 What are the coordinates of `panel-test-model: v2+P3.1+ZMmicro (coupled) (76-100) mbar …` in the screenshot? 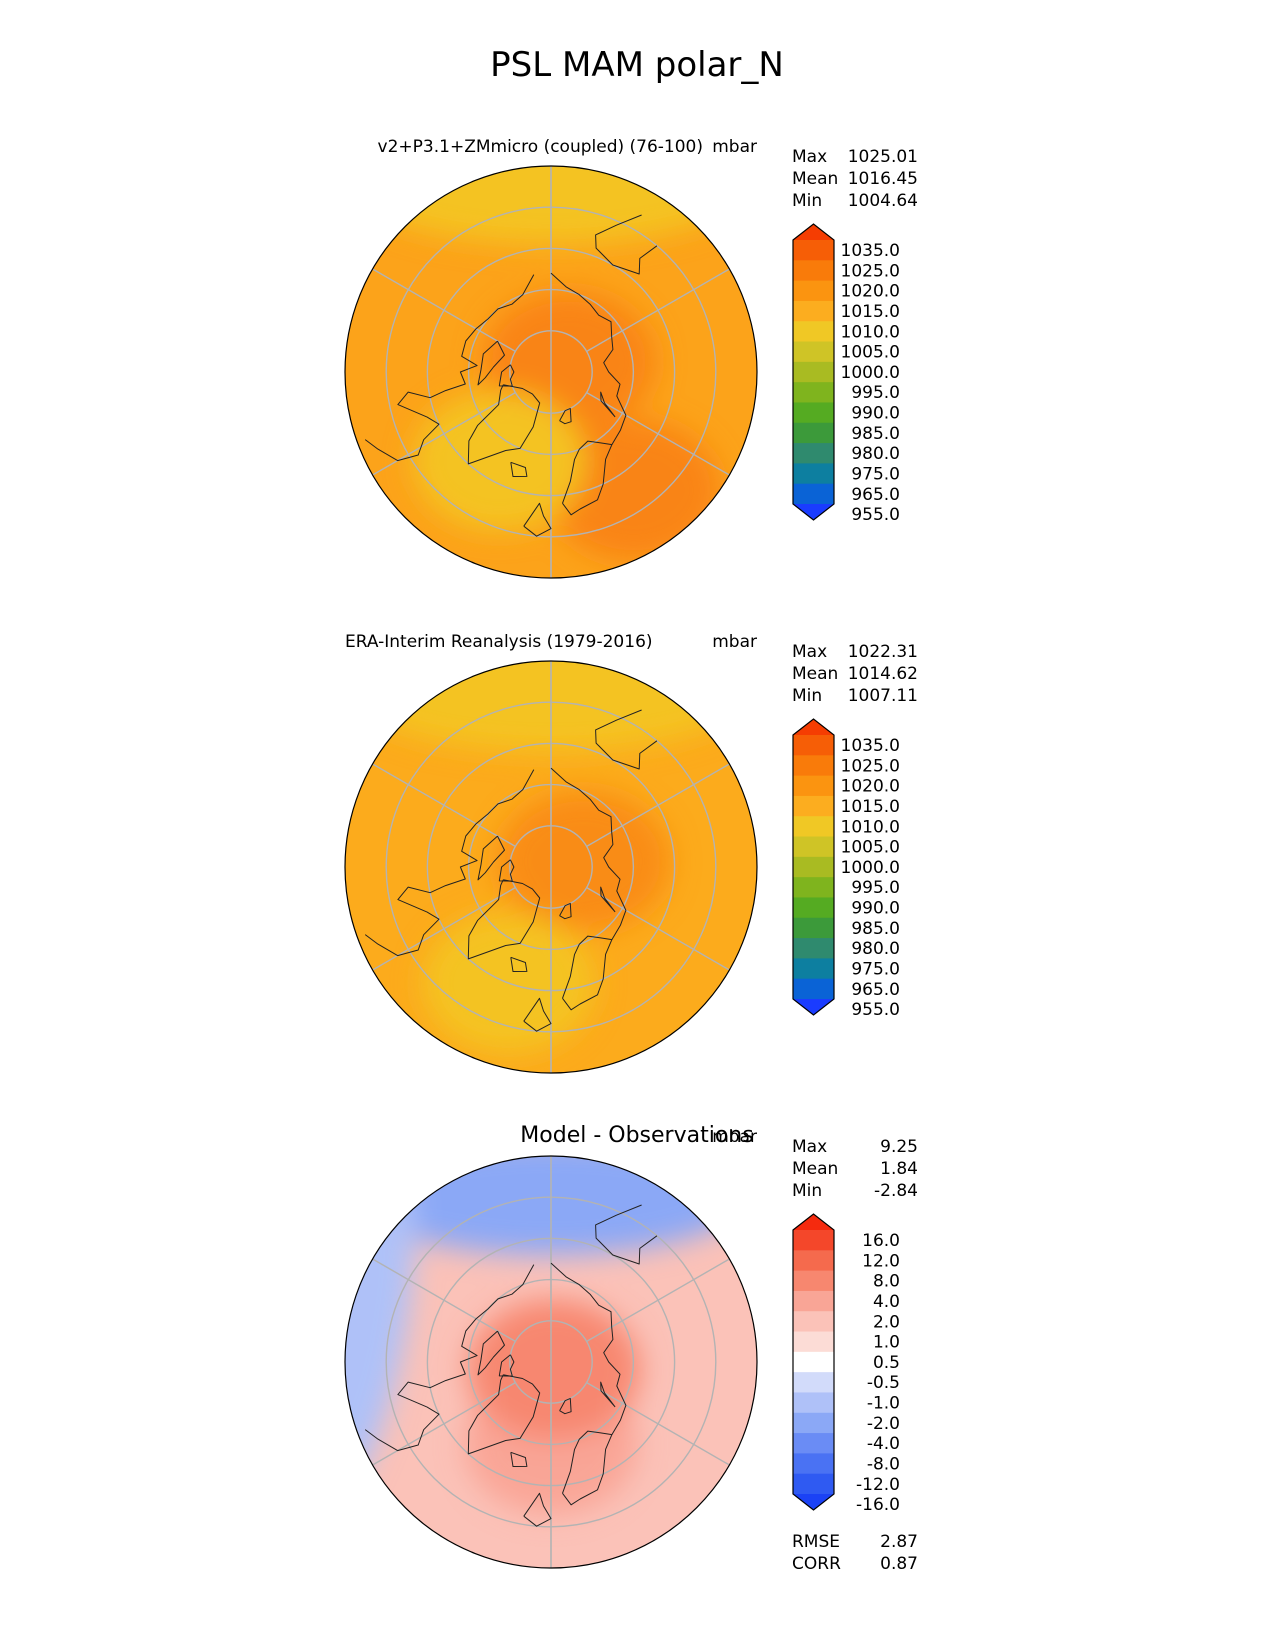 It's located at (631, 358).